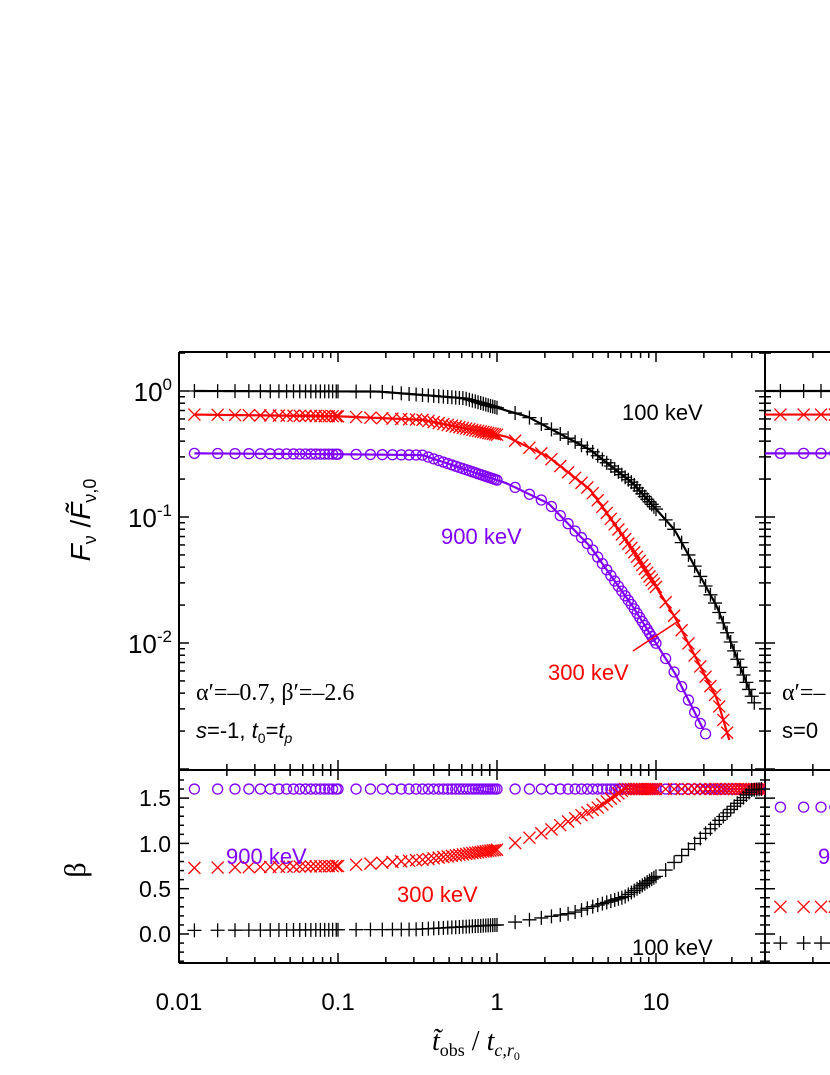 This screenshot has width=830, height=1075. Describe the element at coordinates (153, 391) in the screenshot. I see `ytick-label-top-0: 100` at that location.